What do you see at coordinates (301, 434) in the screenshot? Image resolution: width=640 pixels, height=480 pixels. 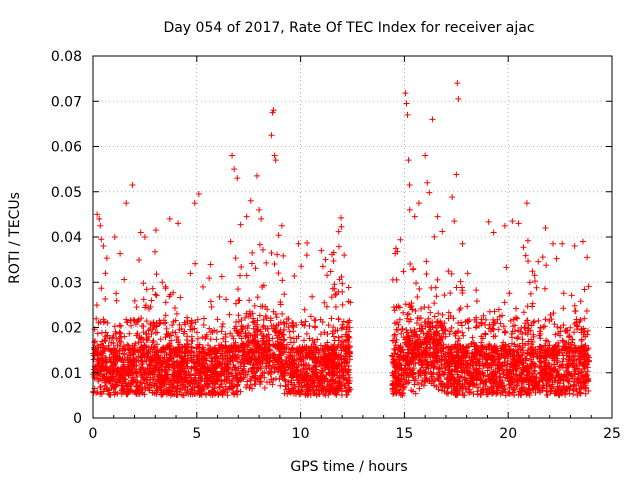 I see `x-tick-label: 10` at bounding box center [301, 434].